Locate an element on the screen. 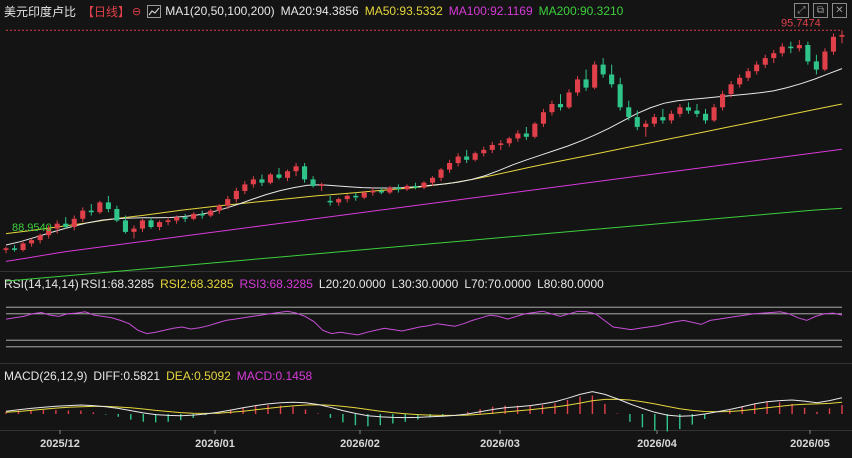  l80-value: L80:80.0000 is located at coordinates (570, 284).